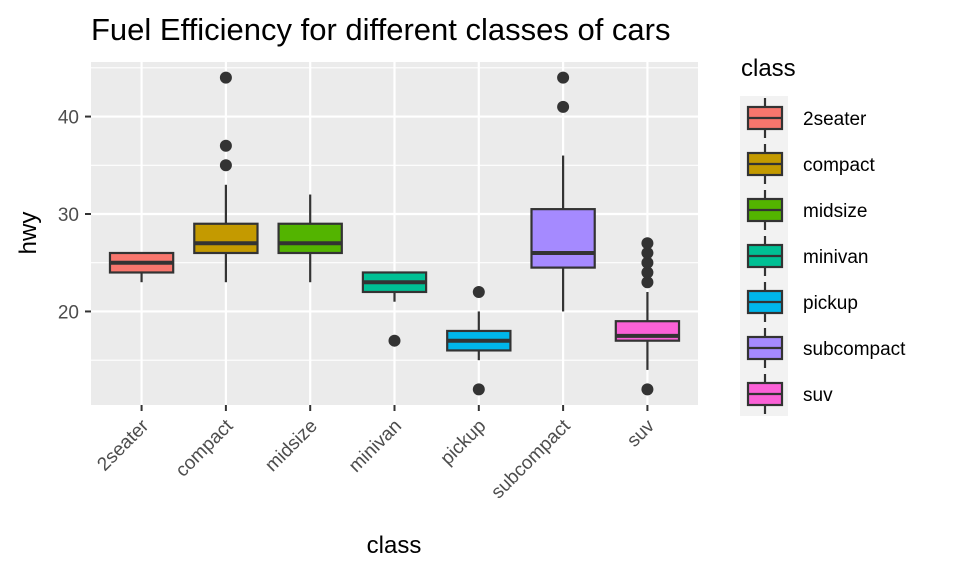 This screenshot has width=960, height=576. I want to click on x-tick-label: suv, so click(641, 433).